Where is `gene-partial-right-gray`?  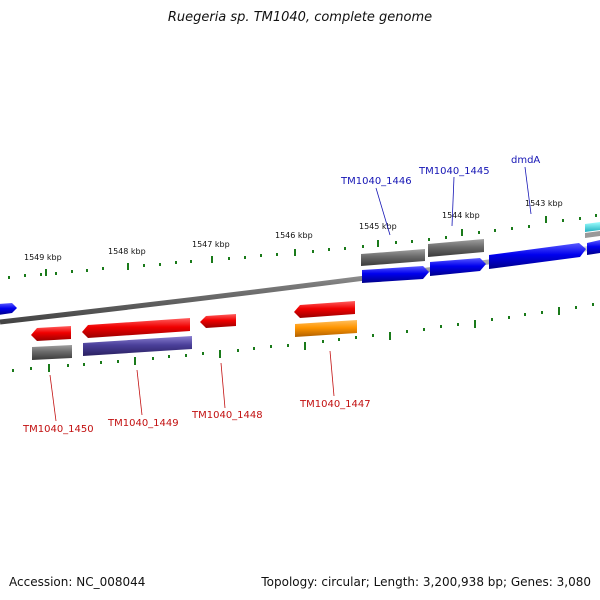 gene-partial-right-gray is located at coordinates (592, 234).